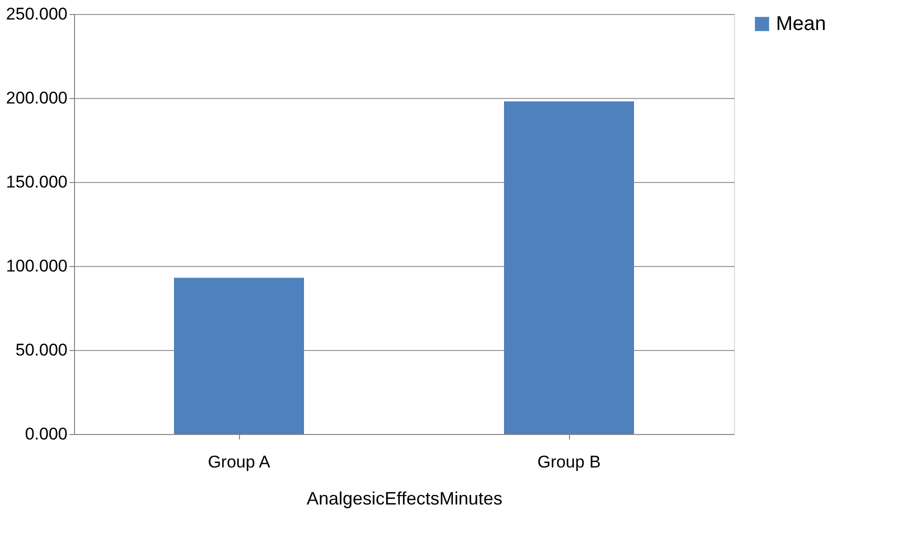 This screenshot has height=533, width=912. I want to click on y-tick-label: 0.000, so click(46, 434).